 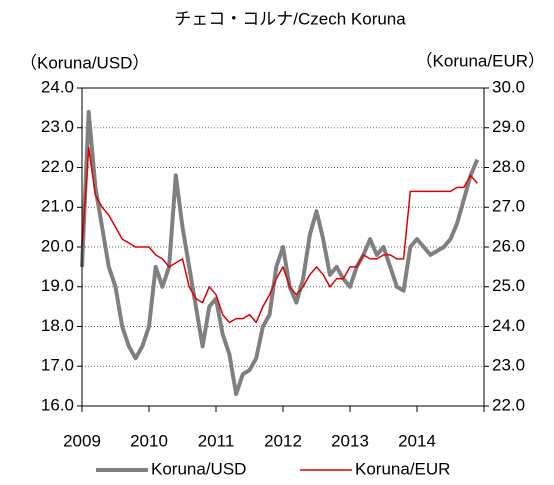 I want to click on x-tick-label: 2014, so click(x=417, y=440).